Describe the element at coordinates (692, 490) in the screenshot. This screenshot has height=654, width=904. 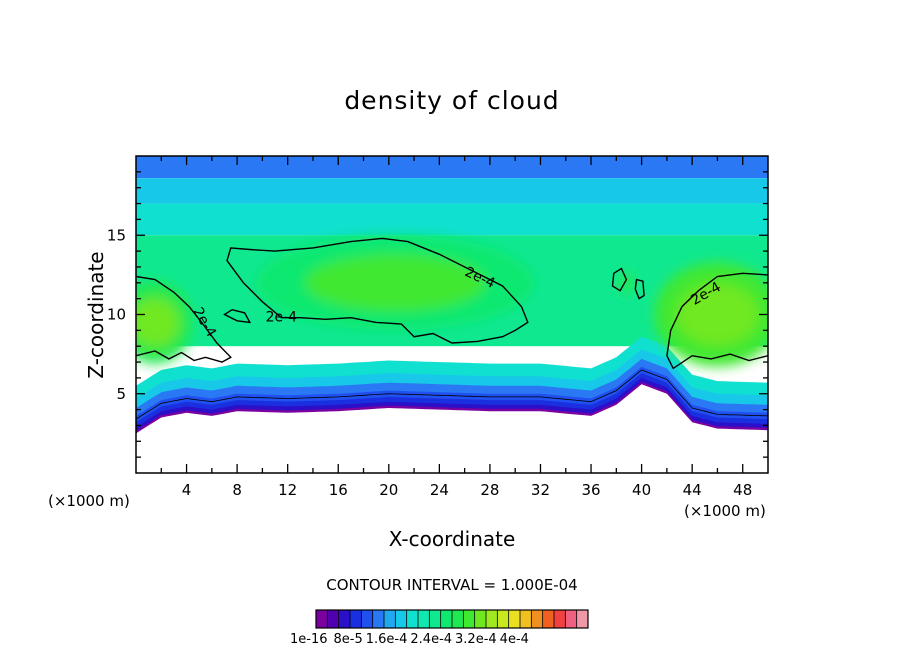
I see `x-tick-label: 44` at that location.